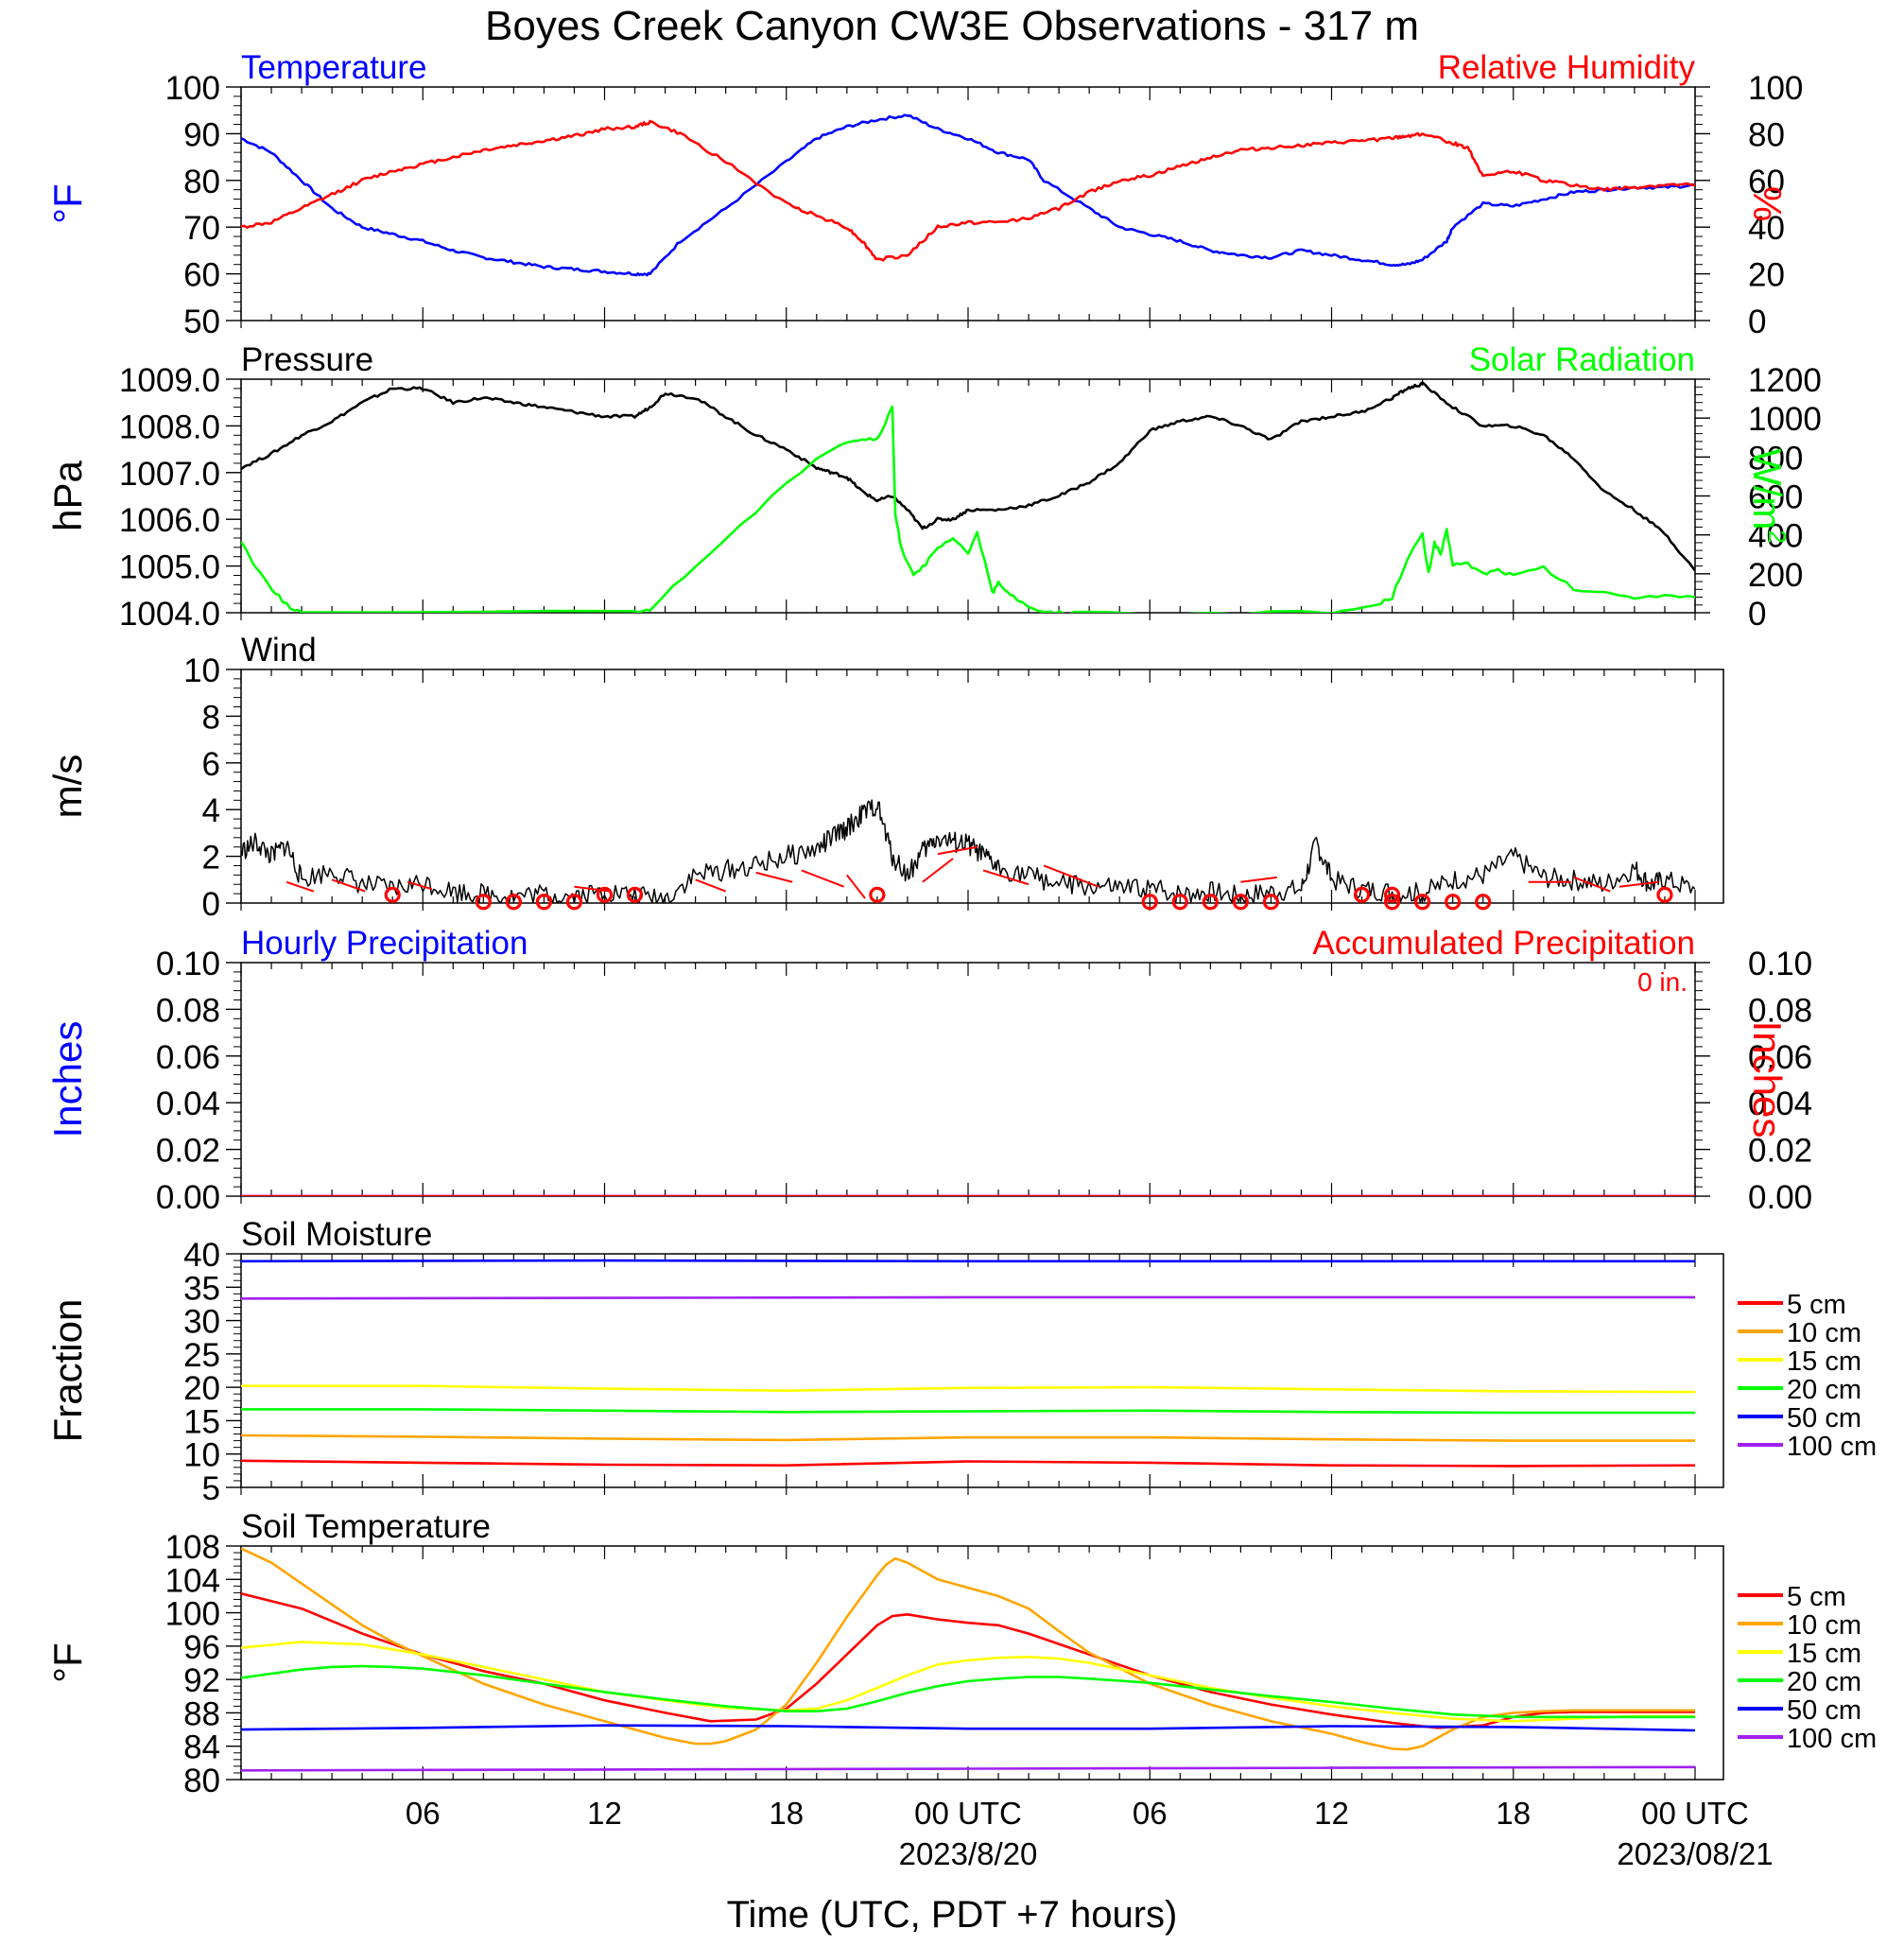 This screenshot has width=1904, height=1946. Describe the element at coordinates (1817, 1597) in the screenshot. I see `legend-label: 5 cm` at that location.